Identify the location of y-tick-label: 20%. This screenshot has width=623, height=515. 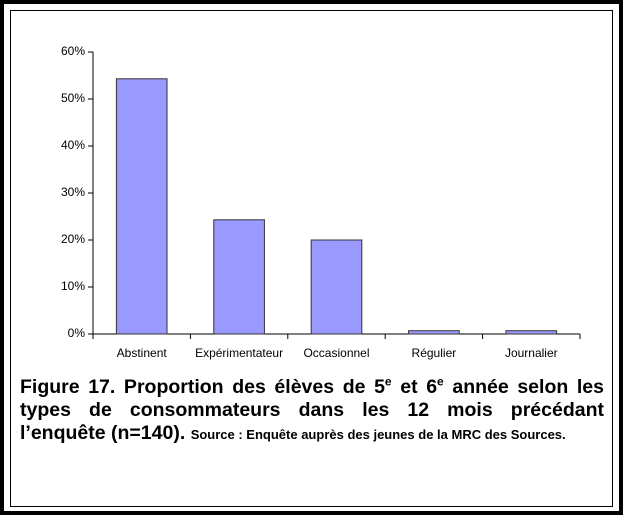
(73, 239).